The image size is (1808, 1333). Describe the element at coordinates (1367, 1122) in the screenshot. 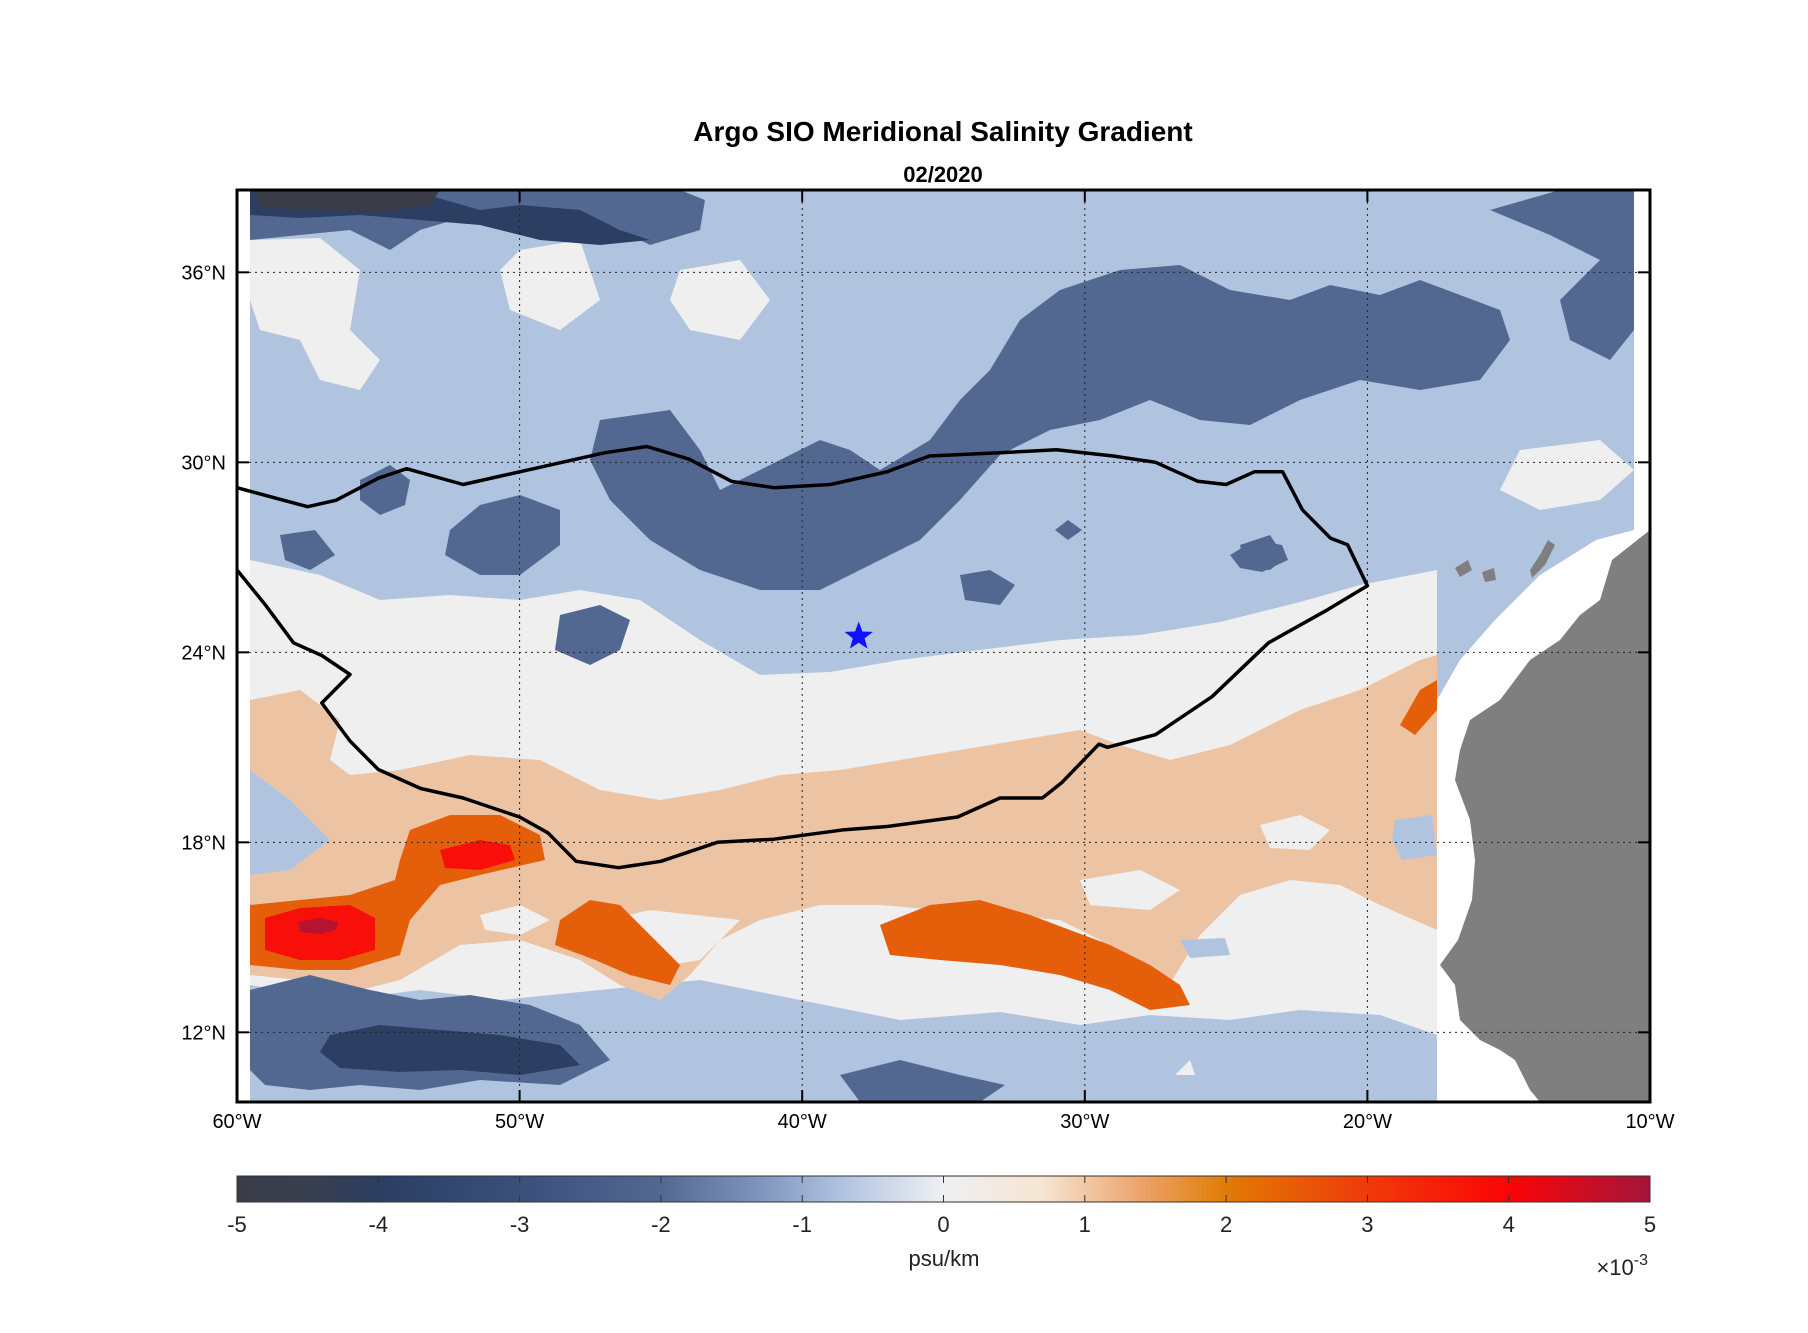

I see `x-tick-label: 20°W` at that location.